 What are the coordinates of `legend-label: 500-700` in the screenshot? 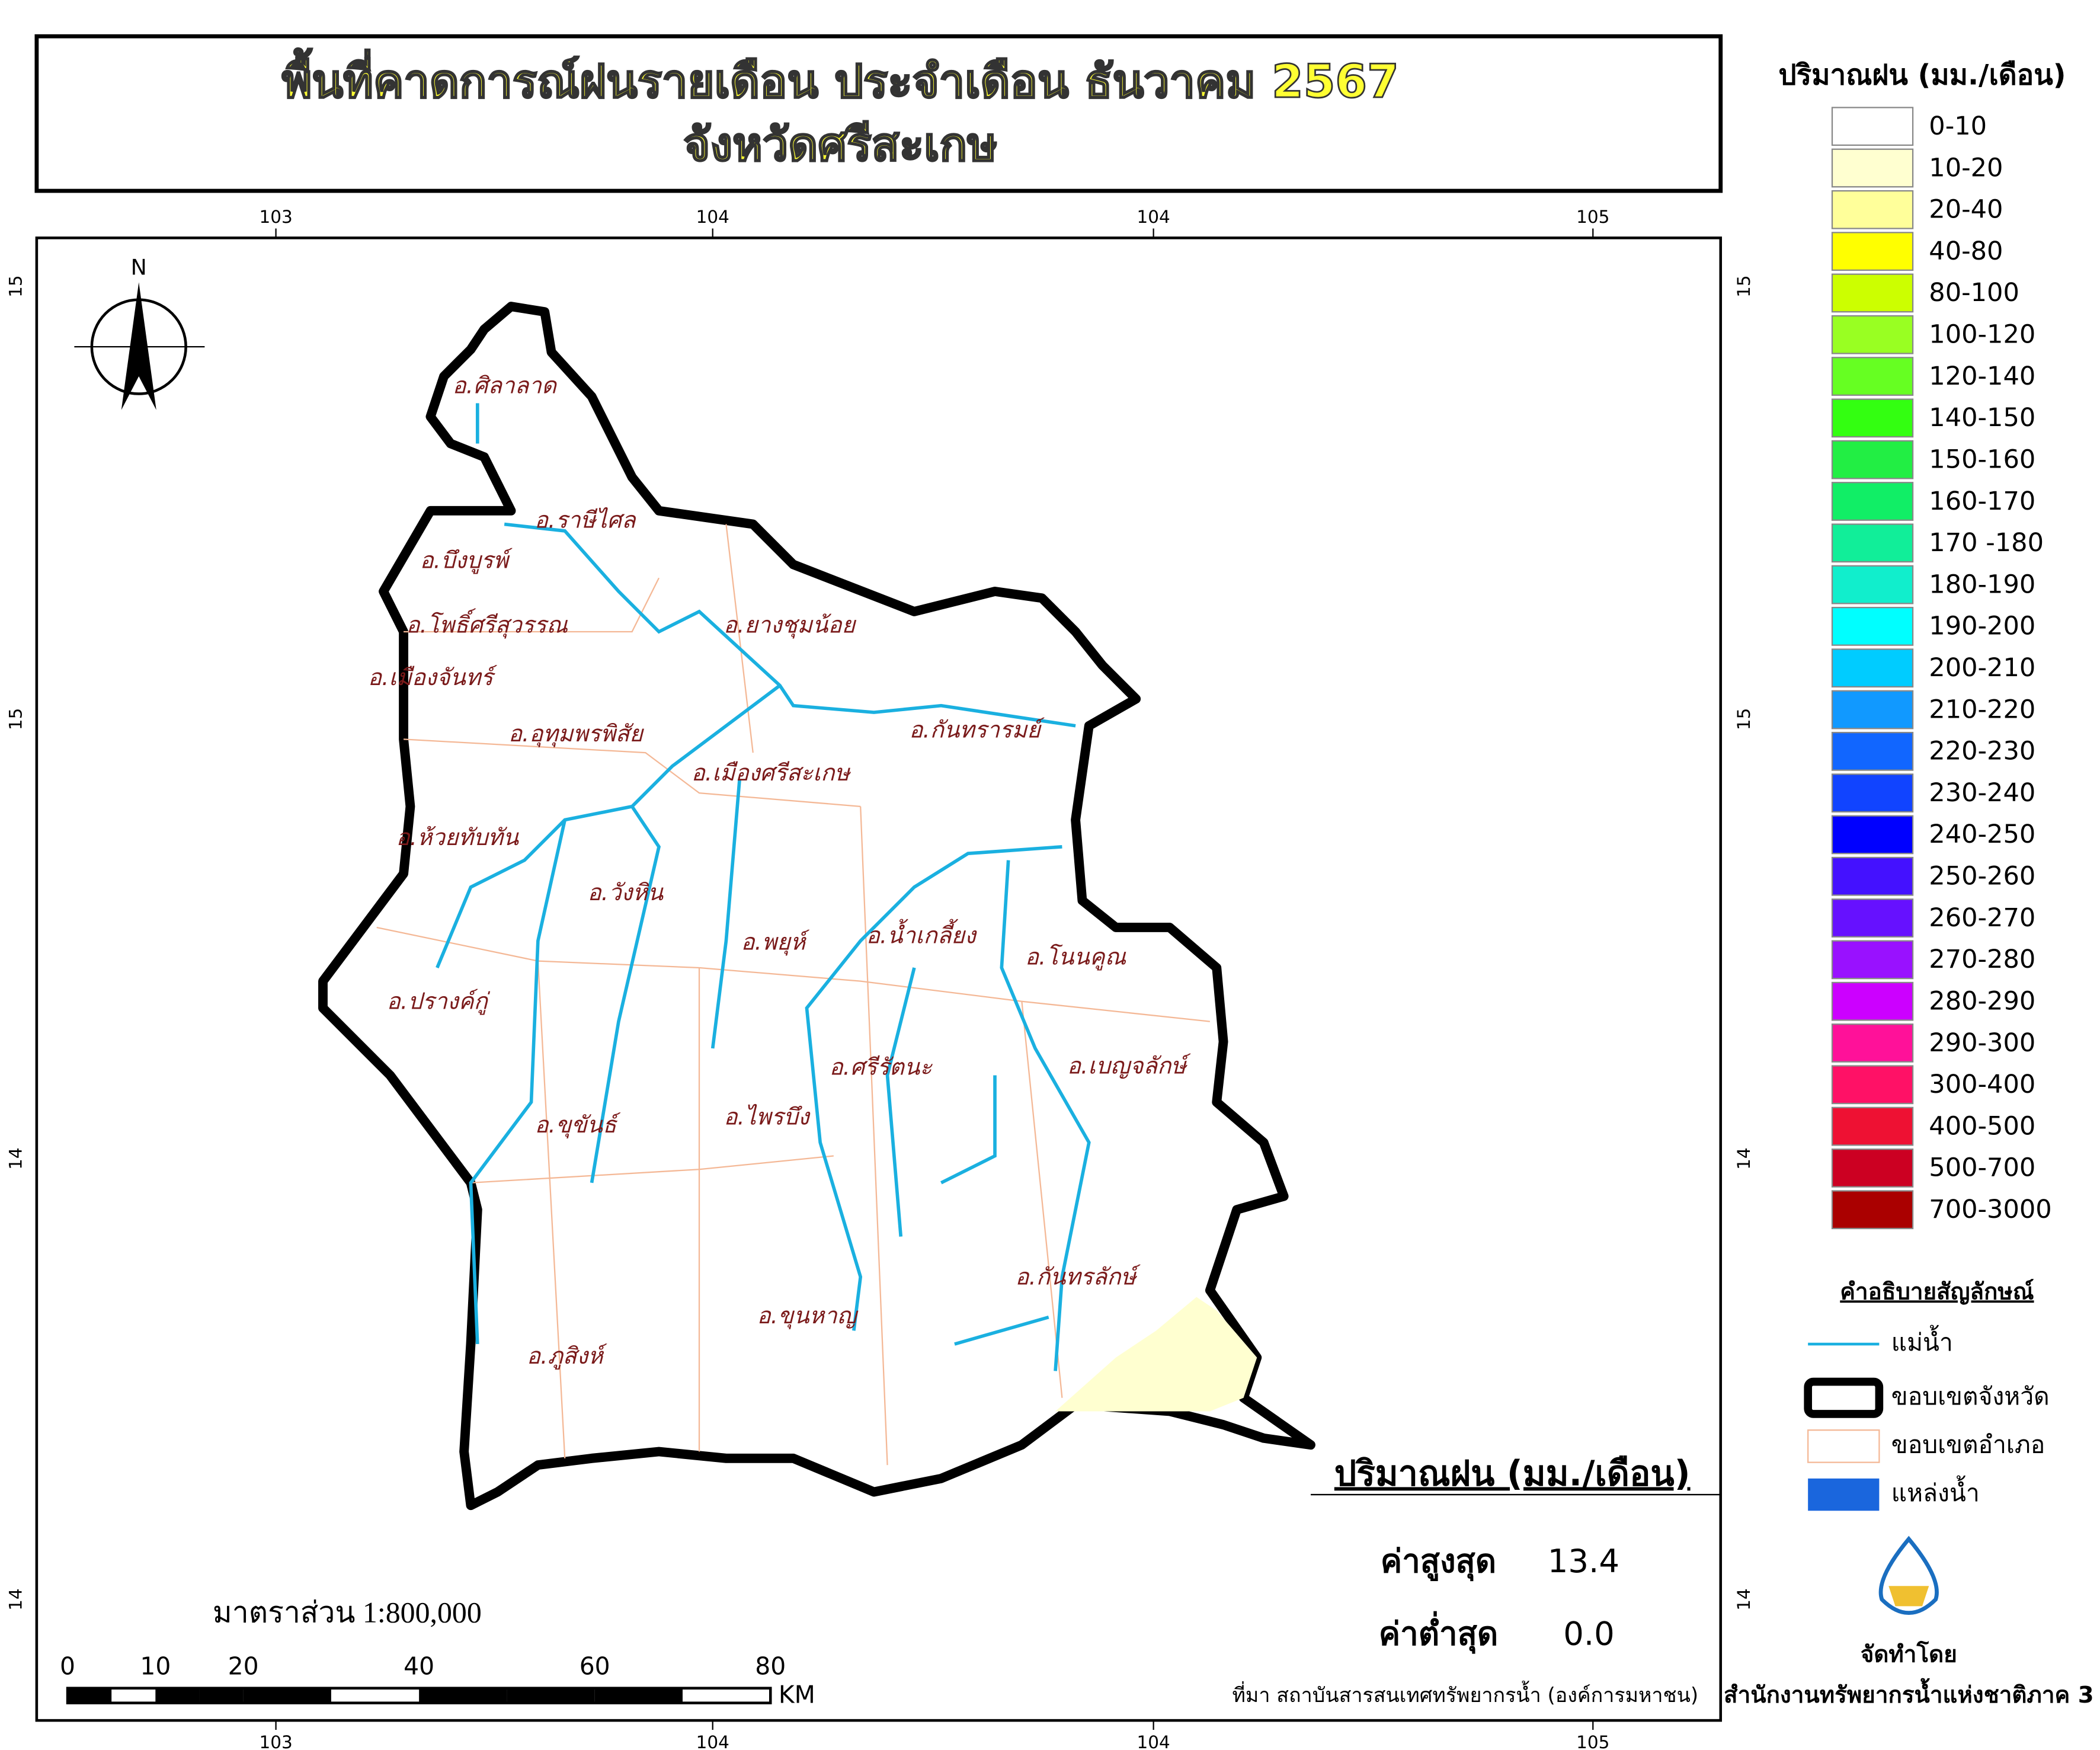 It's located at (1982, 1168).